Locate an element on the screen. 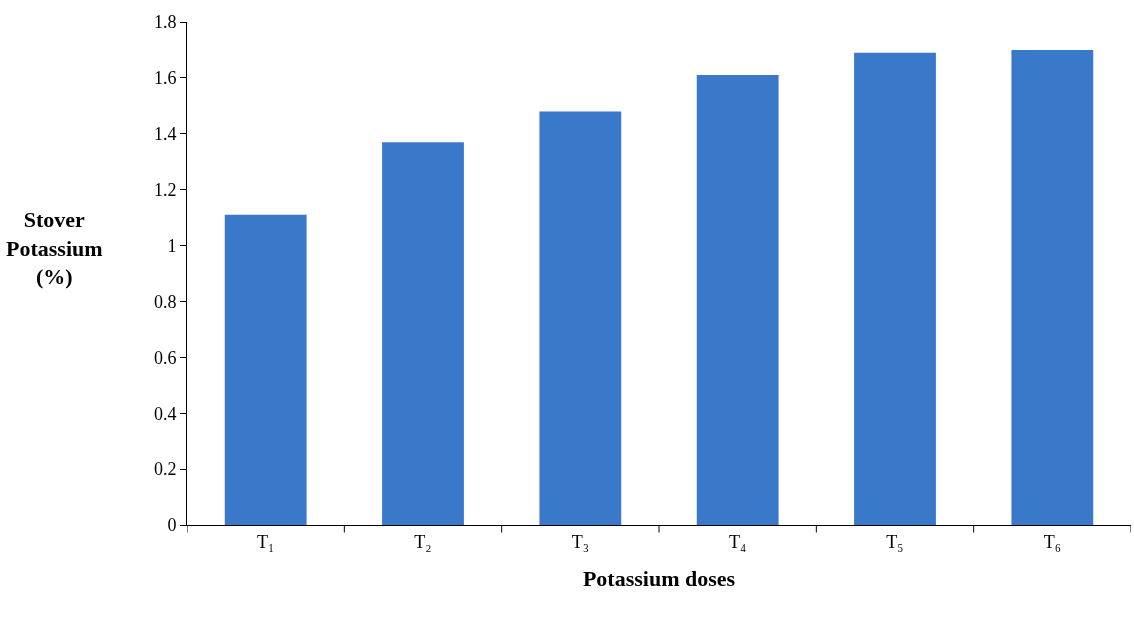 This screenshot has height=618, width=1134. x-tick-label: T₁ is located at coordinates (266, 541).